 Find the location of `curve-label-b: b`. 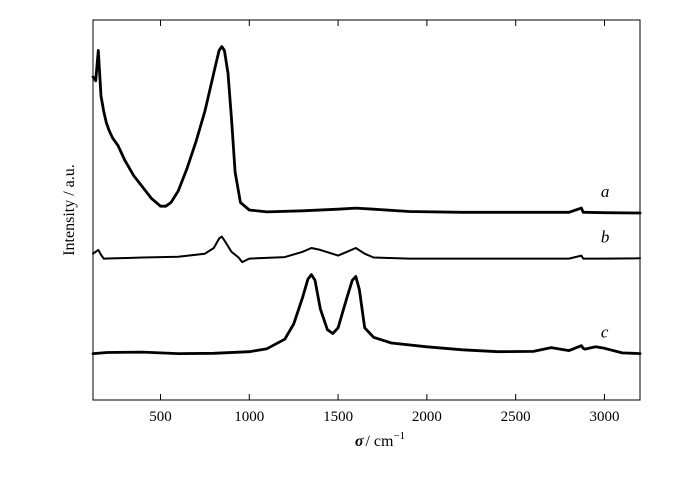

curve-label-b: b is located at coordinates (605, 236).